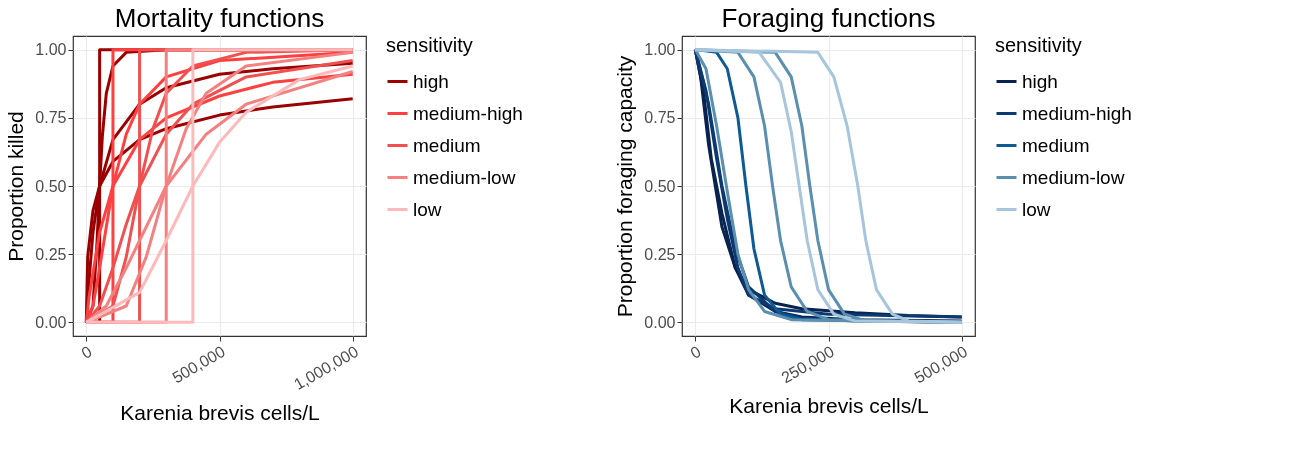 The width and height of the screenshot is (1300, 474). Describe the element at coordinates (625, 186) in the screenshot. I see `y-axis-title: Proportion foraging capacity` at that location.